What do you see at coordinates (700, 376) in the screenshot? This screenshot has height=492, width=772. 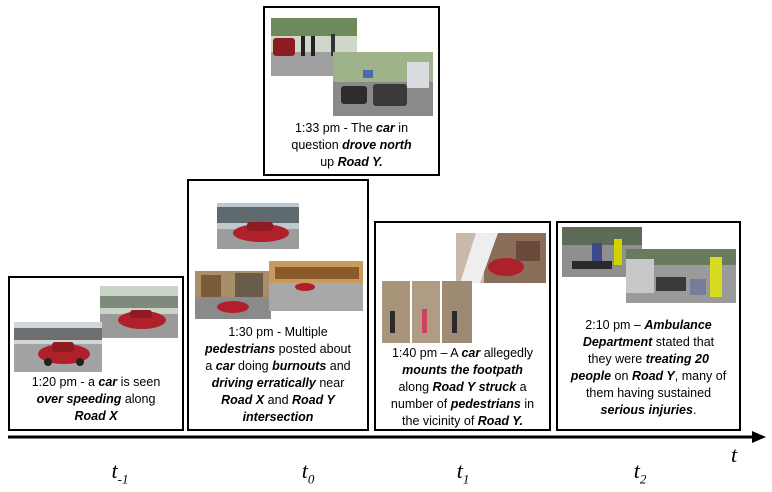 I see `caption-text: , many of` at bounding box center [700, 376].